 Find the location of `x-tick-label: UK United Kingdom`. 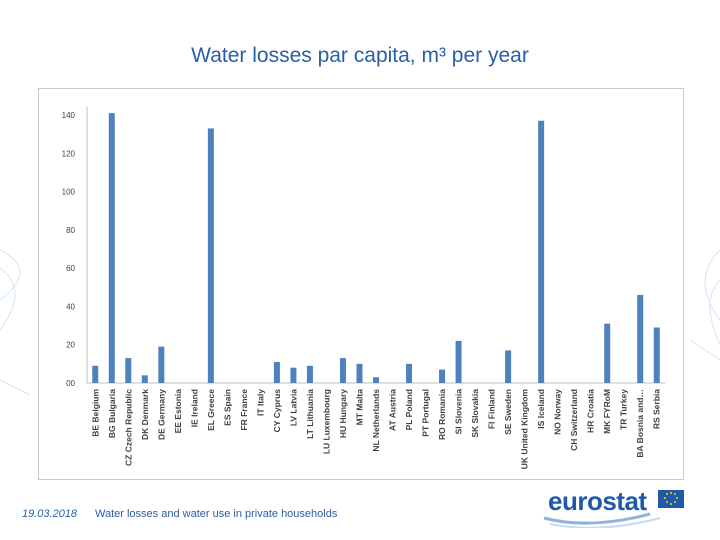

x-tick-label: UK United Kingdom is located at coordinates (525, 429).